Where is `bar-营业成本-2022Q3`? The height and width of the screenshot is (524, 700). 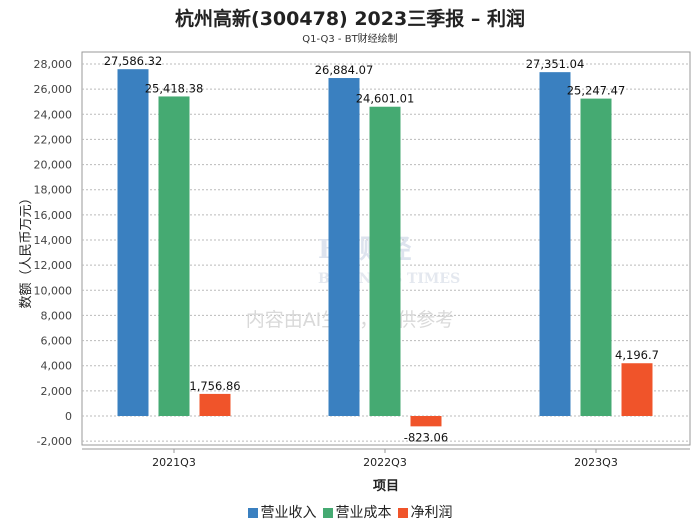
bar-营业成本-2022Q3 is located at coordinates (385, 261).